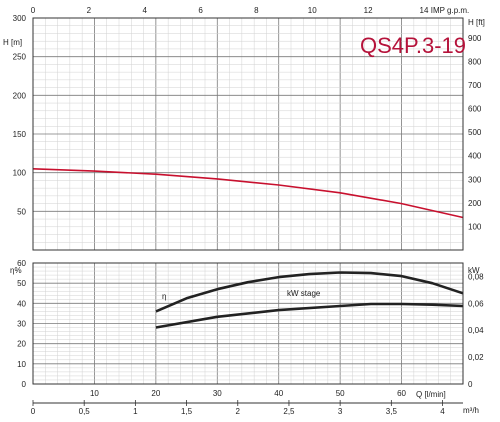  I want to click on head-right-tick-label: 100, so click(475, 226).